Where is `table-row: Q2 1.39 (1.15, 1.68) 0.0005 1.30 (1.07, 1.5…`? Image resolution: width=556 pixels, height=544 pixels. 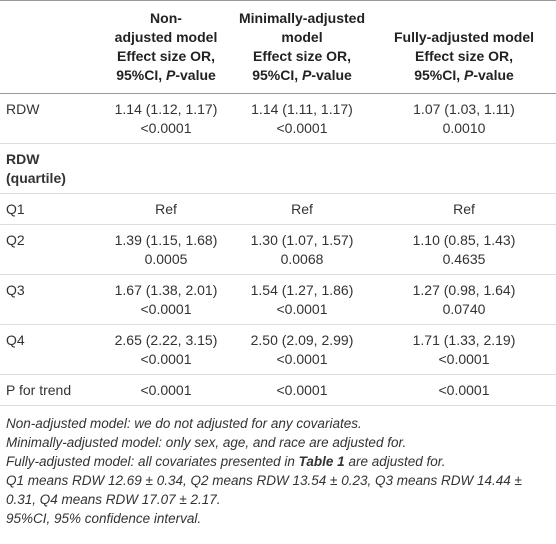
table-row: Q2 1.39 (1.15, 1.68) 0.0005 1.30 (1.07, 1.5… is located at coordinates (278, 249).